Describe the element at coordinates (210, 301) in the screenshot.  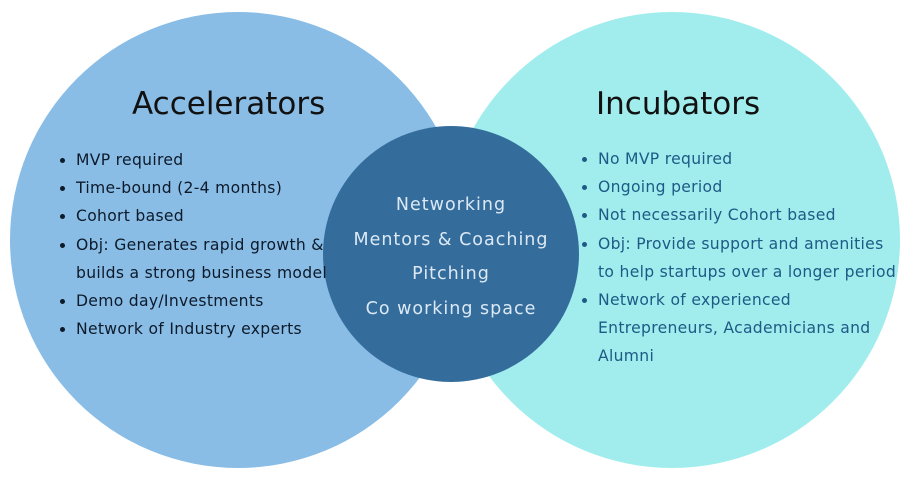
I see `accelerators-item: Demo day/Investments` at that location.